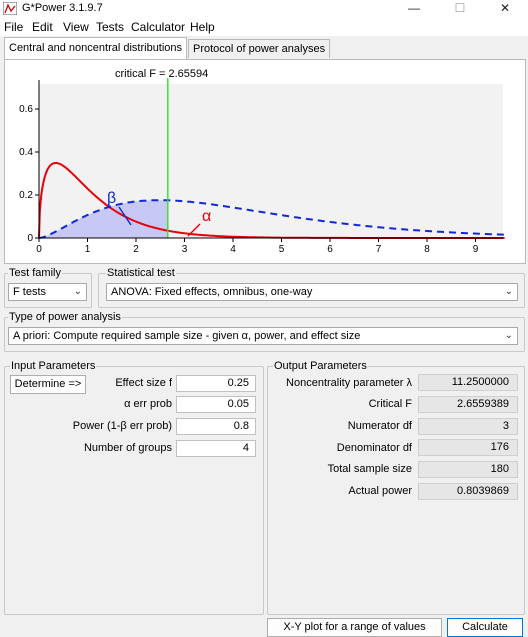 The width and height of the screenshot is (528, 637). What do you see at coordinates (212, 292) in the screenshot?
I see `statistical-test-value: ANOVA: Fixed effects, omnibus, one-way` at bounding box center [212, 292].